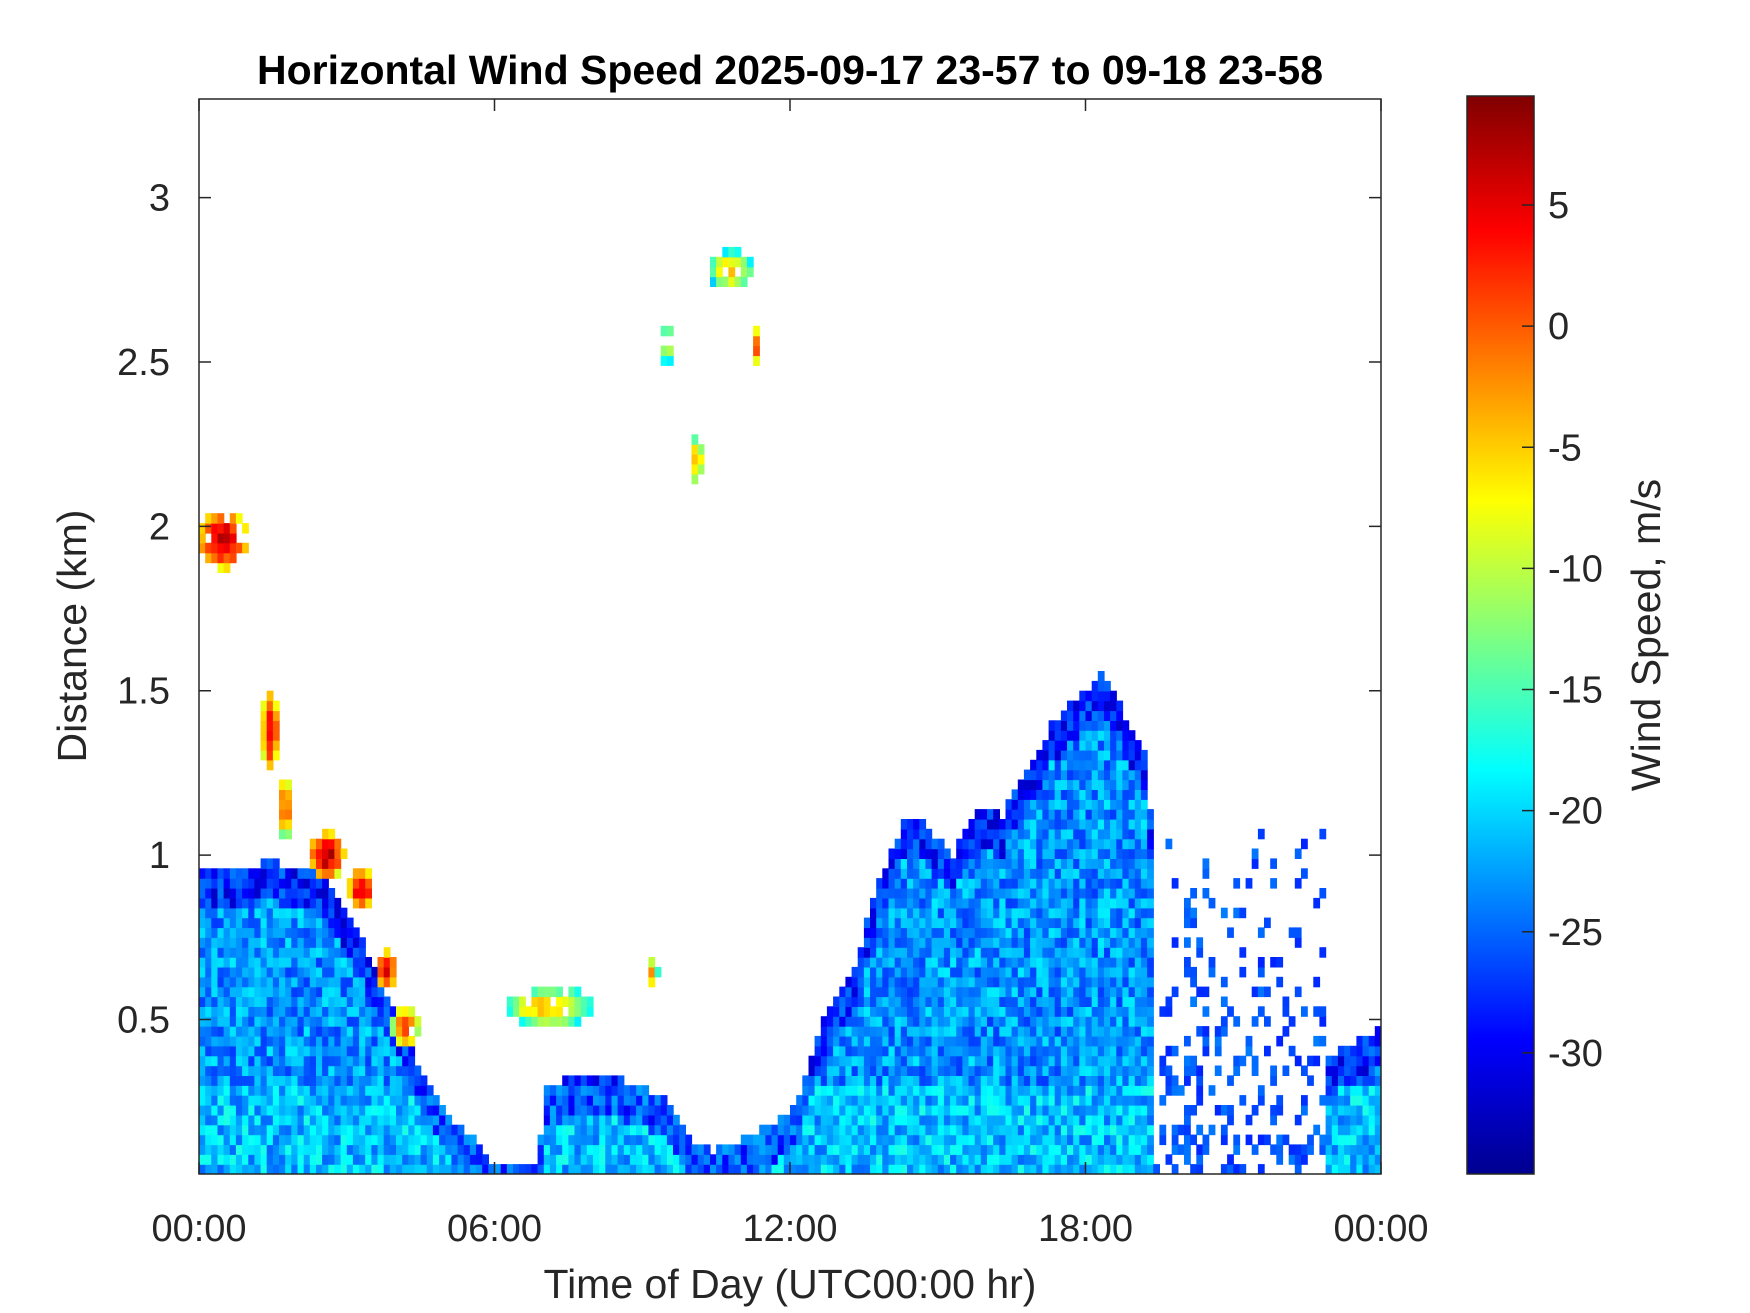  Describe the element at coordinates (1575, 691) in the screenshot. I see `colorbar-tick-label: -15` at that location.